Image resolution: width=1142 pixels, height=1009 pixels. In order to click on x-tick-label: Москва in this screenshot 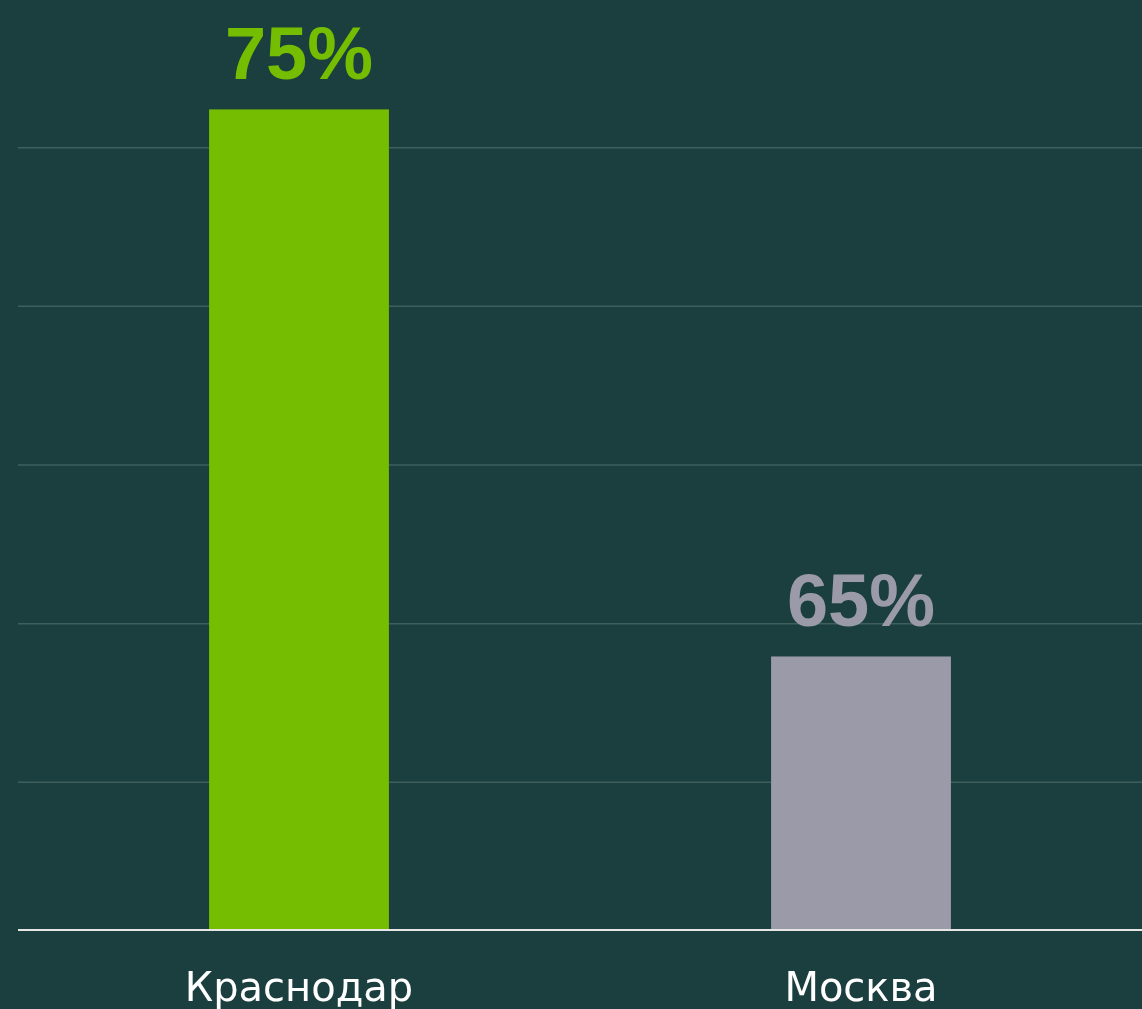, I will do `click(861, 986)`.